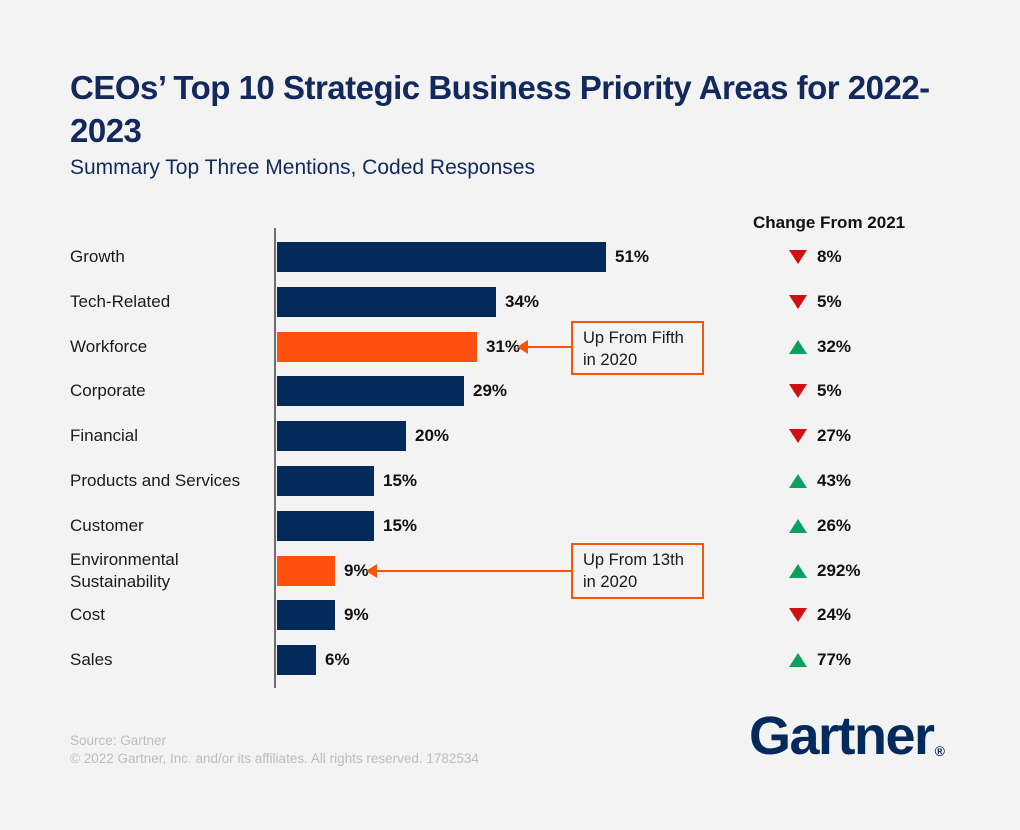  What do you see at coordinates (97, 256) in the screenshot?
I see `category-label: Growth` at bounding box center [97, 256].